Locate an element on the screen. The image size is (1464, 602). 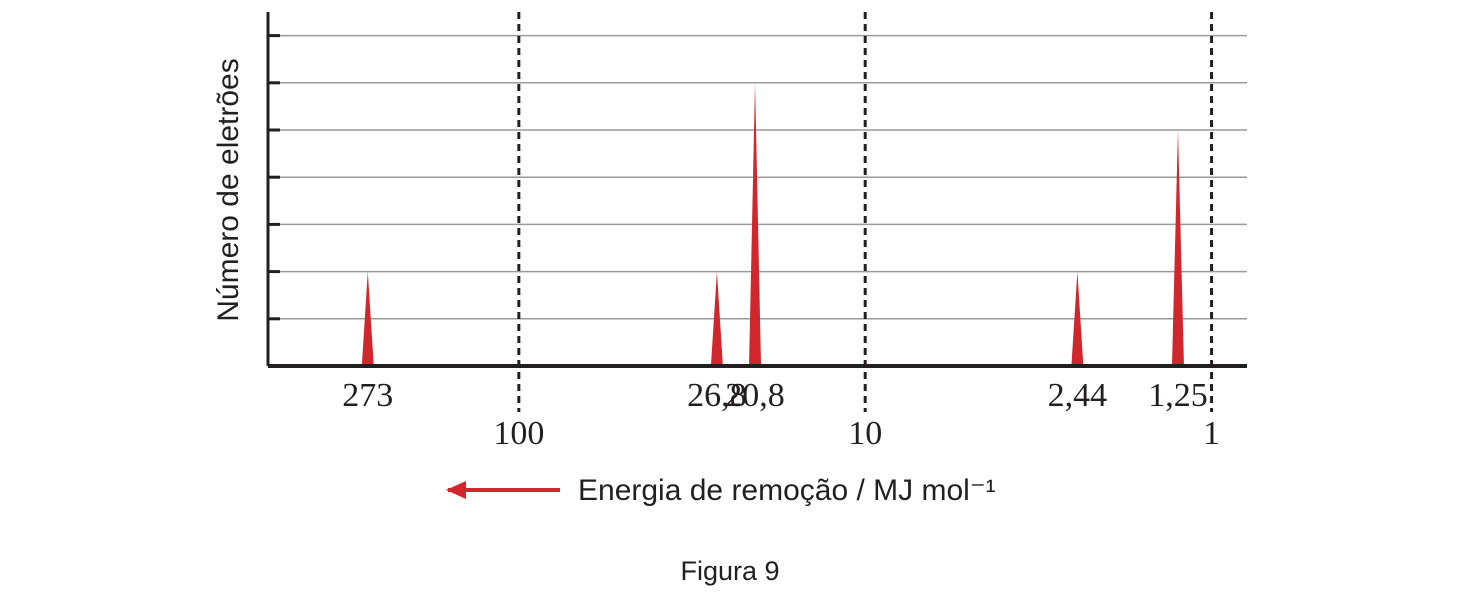
arrow-head is located at coordinates (456, 490).